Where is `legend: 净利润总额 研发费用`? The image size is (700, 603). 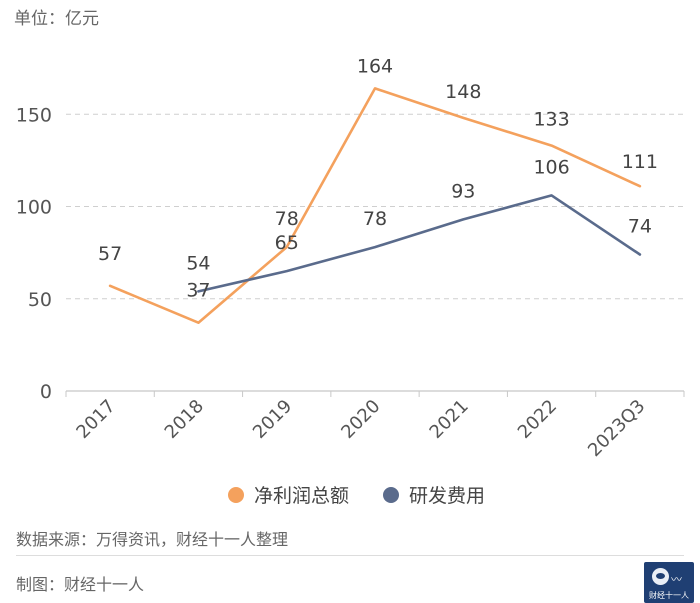
legend: 净利润总额 研发费用 is located at coordinates (373, 494).